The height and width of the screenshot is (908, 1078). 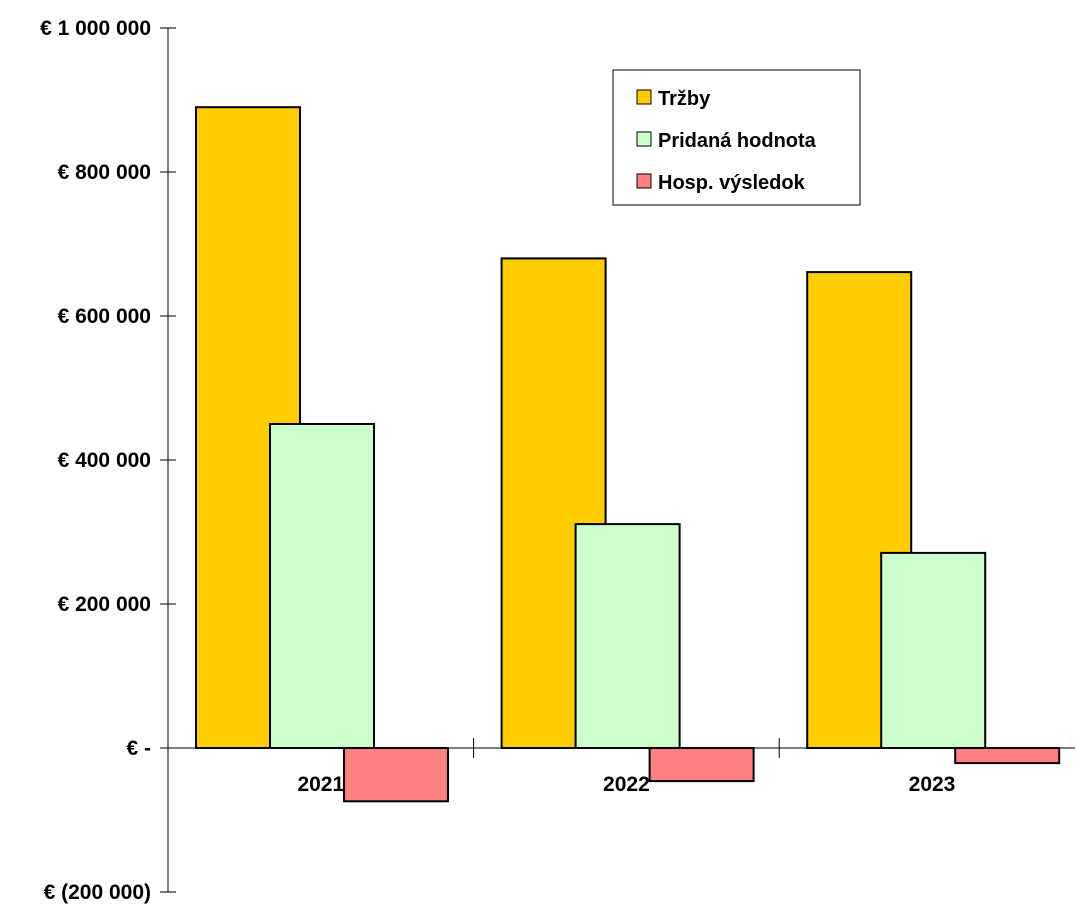 What do you see at coordinates (97, 892) in the screenshot?
I see `y-tick-label: € (200 000)` at bounding box center [97, 892].